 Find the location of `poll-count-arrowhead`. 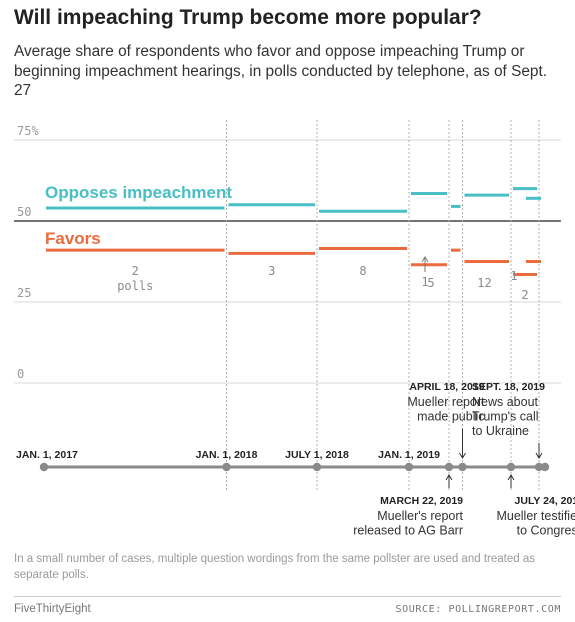

poll-count-arrowhead is located at coordinates (425, 259).